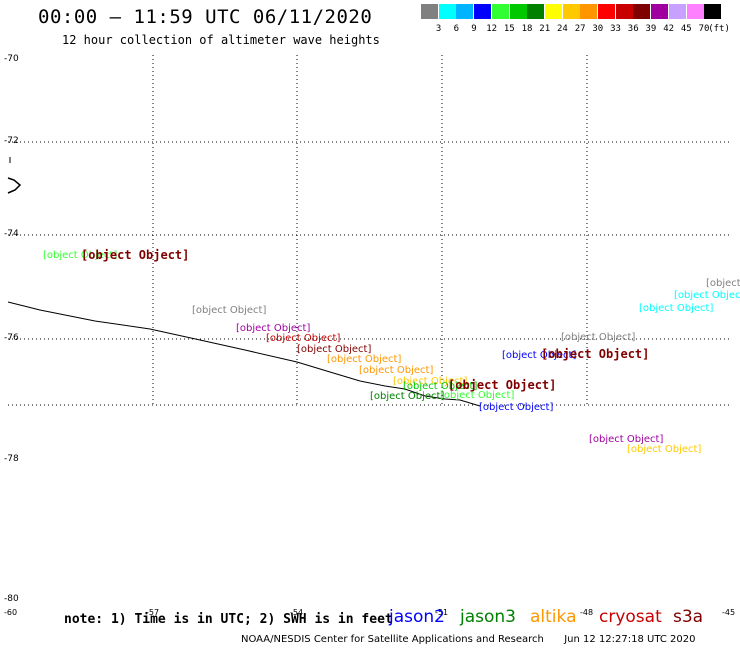  I want to click on color-scale-label: 12, so click(492, 29).